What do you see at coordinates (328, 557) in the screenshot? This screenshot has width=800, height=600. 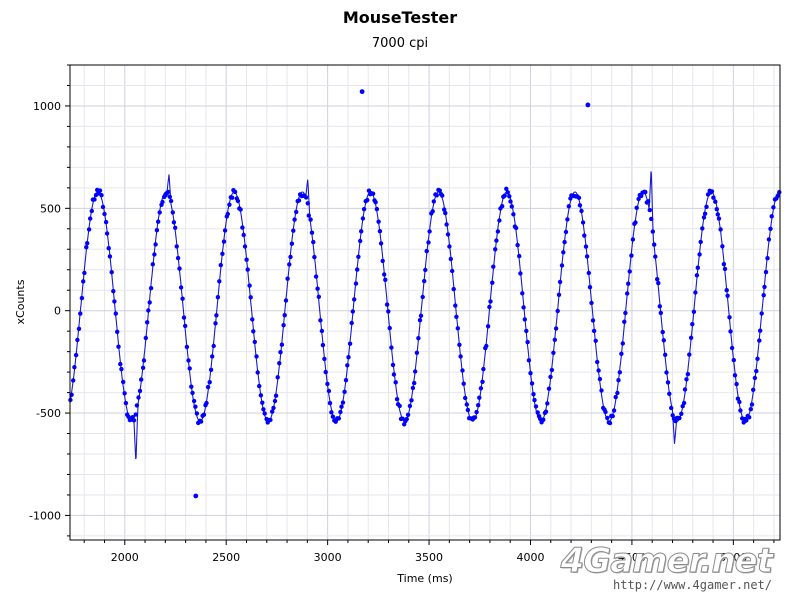 I see `x-tick-label: 3000` at bounding box center [328, 557].